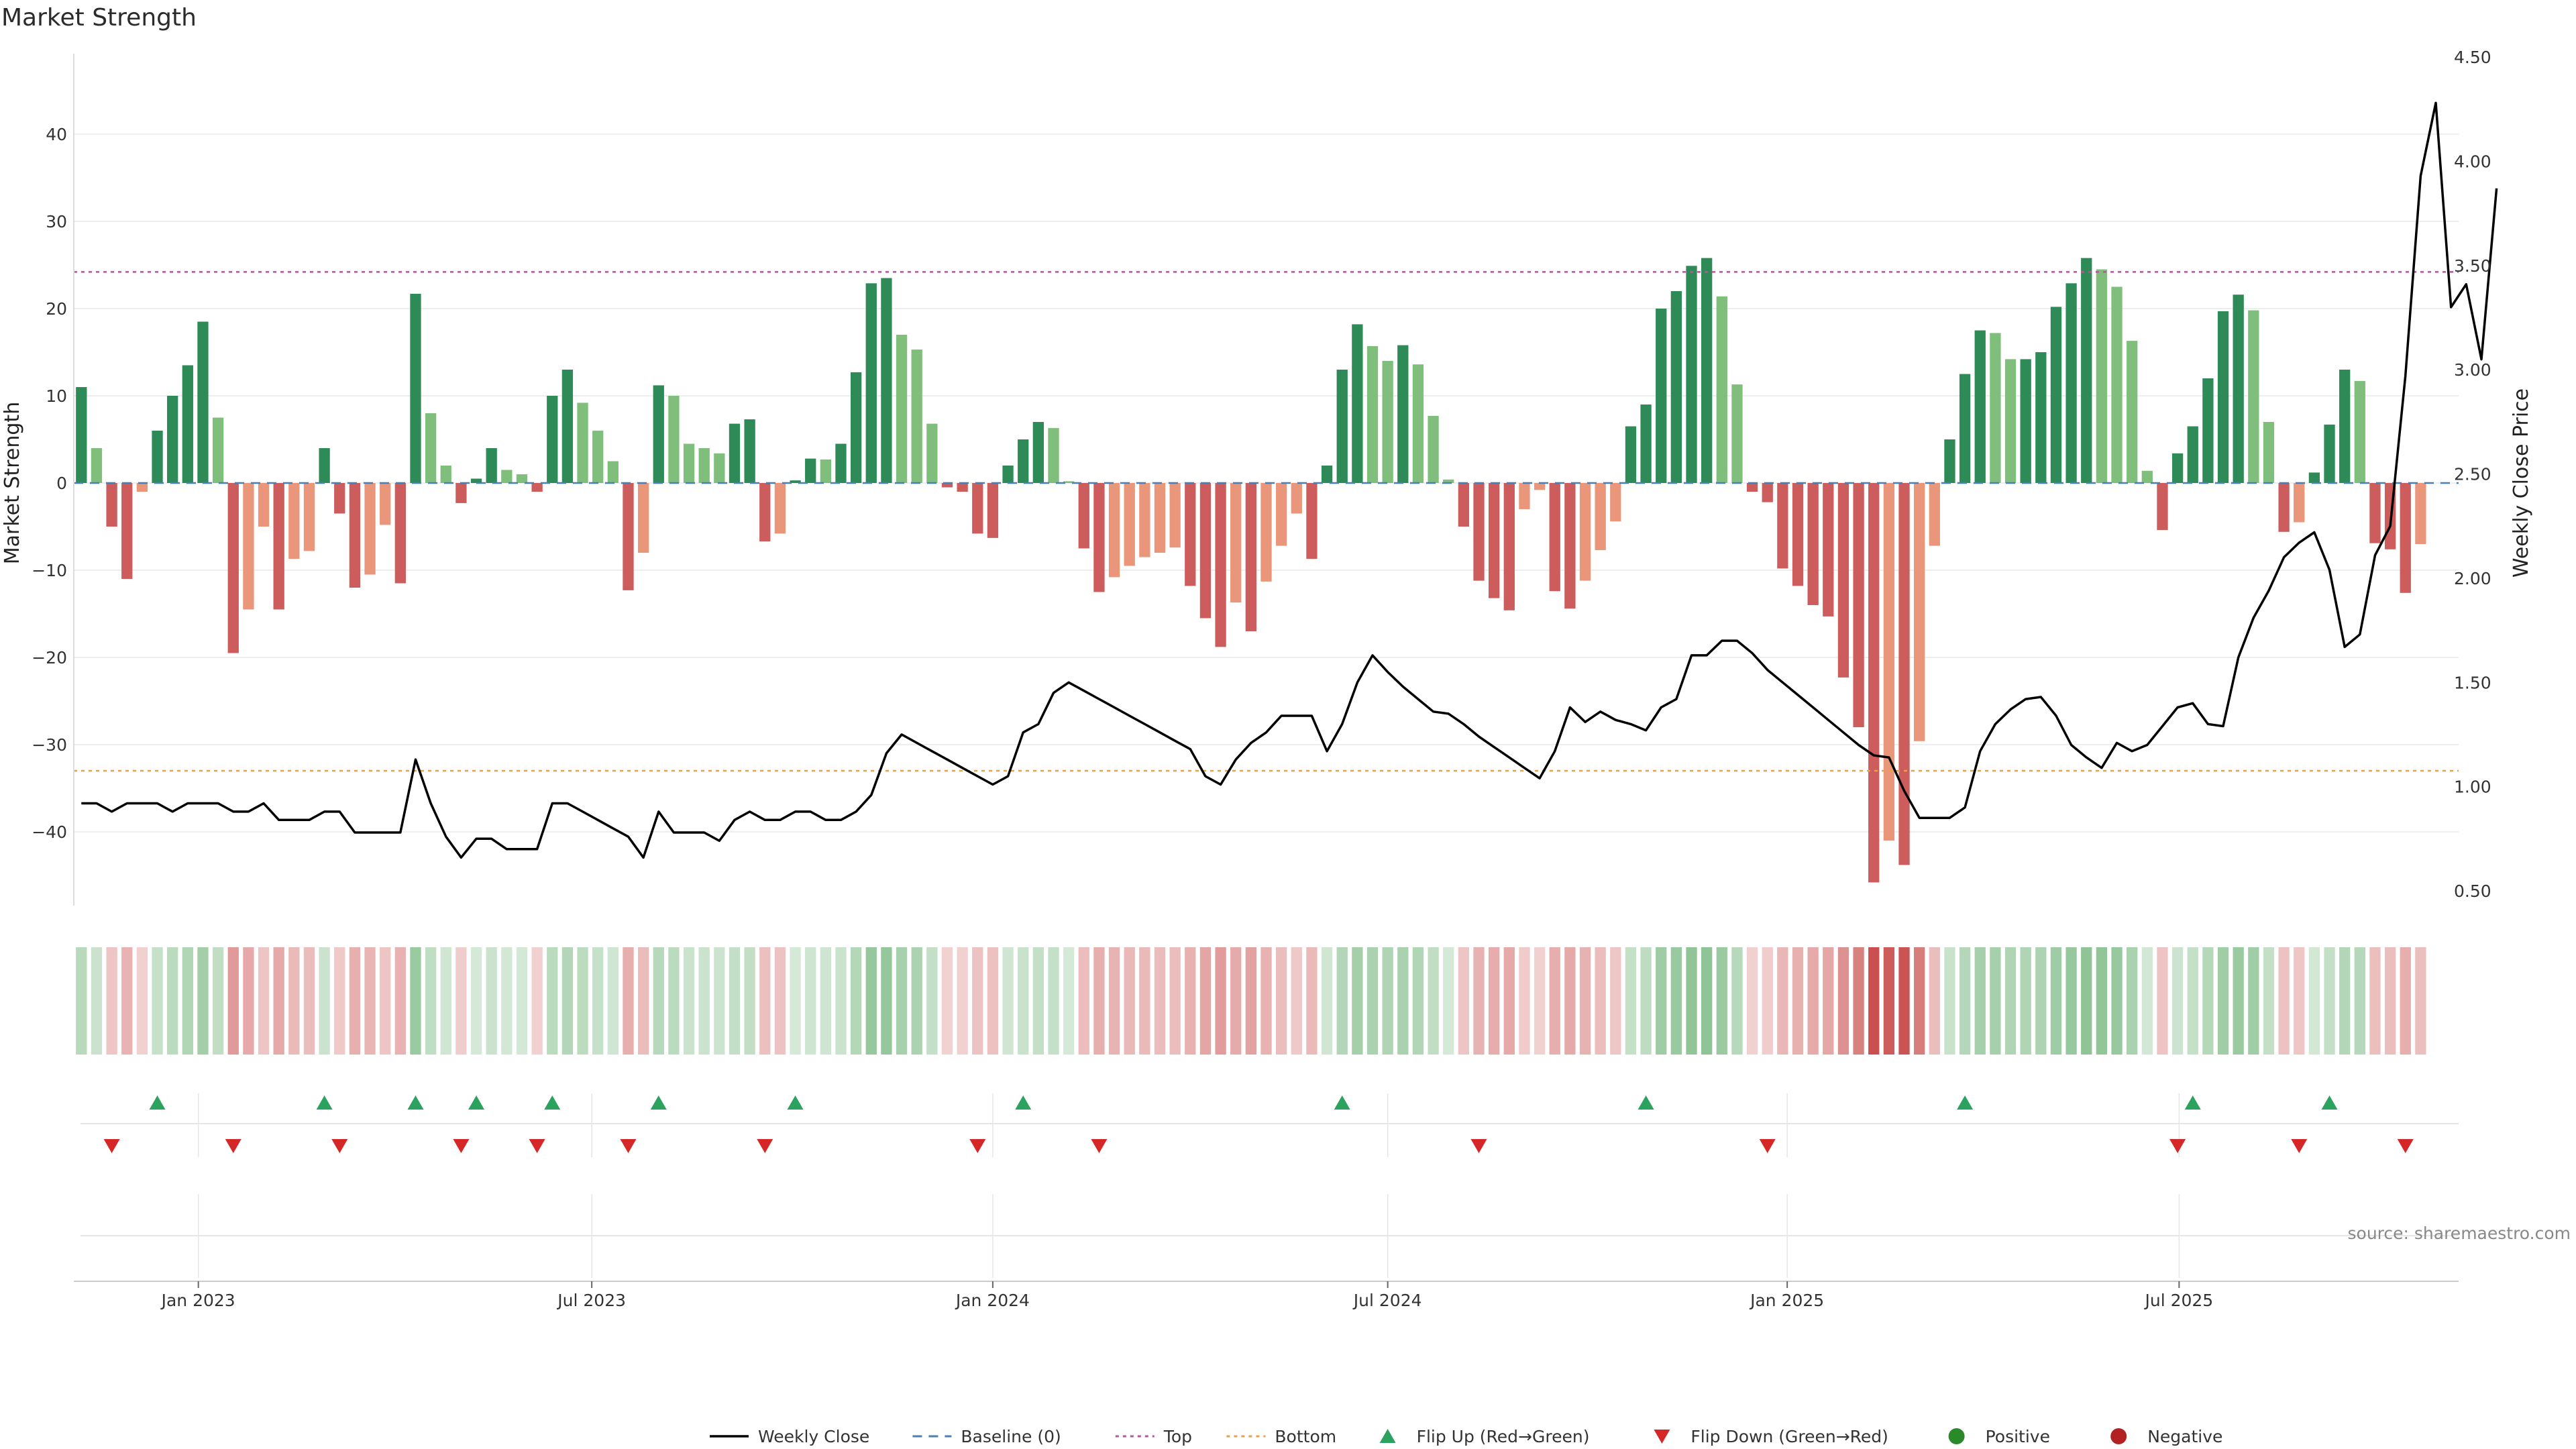 The height and width of the screenshot is (1449, 2576). I want to click on legend-item-bottom: Bottom, so click(1281, 1436).